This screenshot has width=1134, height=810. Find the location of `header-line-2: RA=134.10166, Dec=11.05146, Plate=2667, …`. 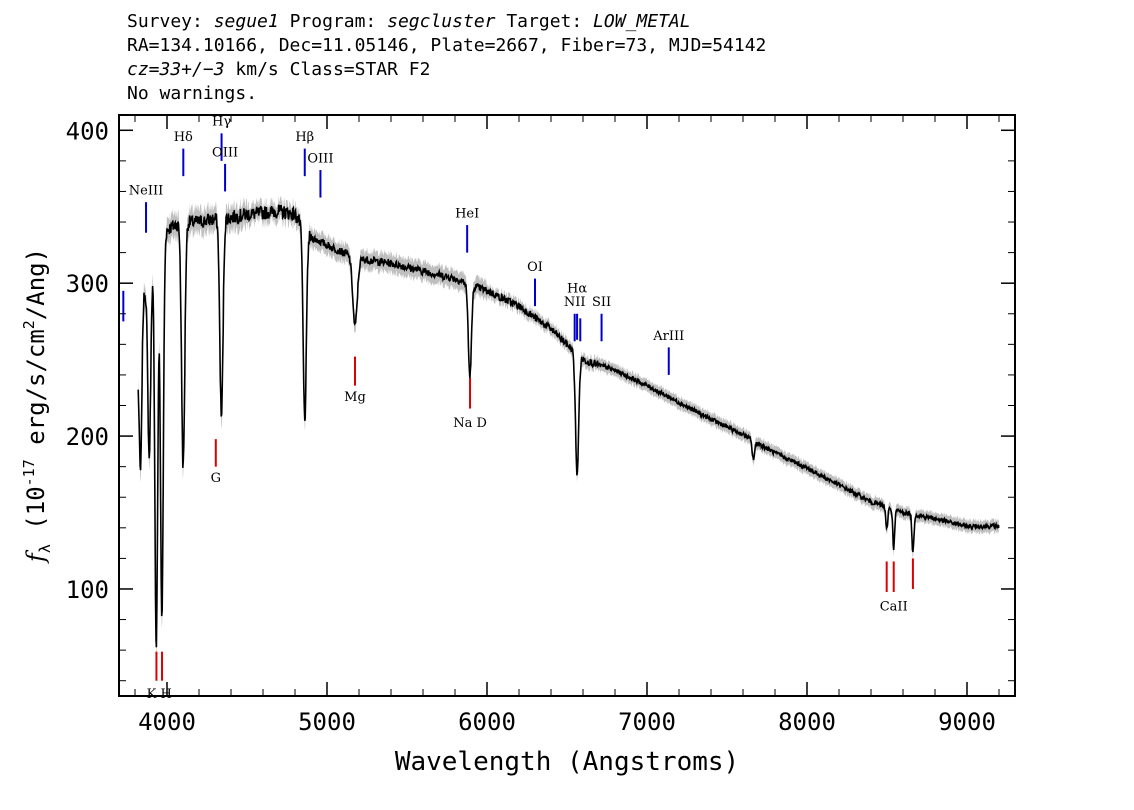

header-line-2: RA=134.10166, Dec=11.05146, Plate=2667, … is located at coordinates (447, 45).